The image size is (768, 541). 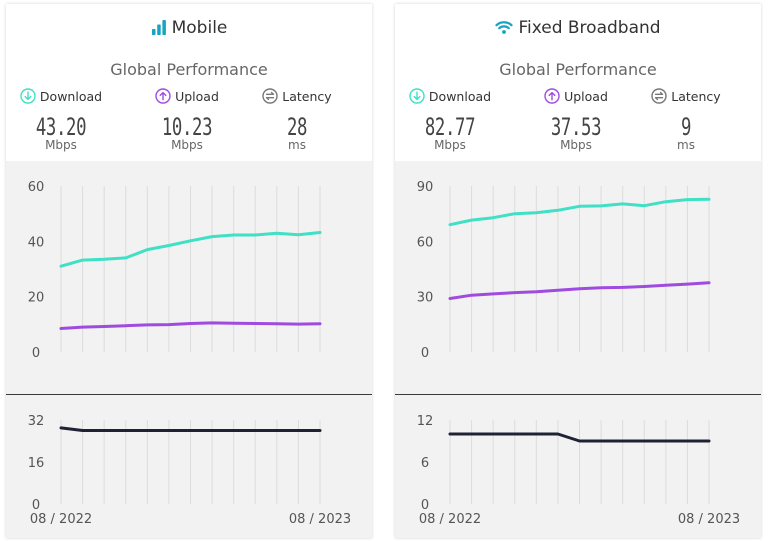 What do you see at coordinates (297, 127) in the screenshot?
I see `latency-value: 28` at bounding box center [297, 127].